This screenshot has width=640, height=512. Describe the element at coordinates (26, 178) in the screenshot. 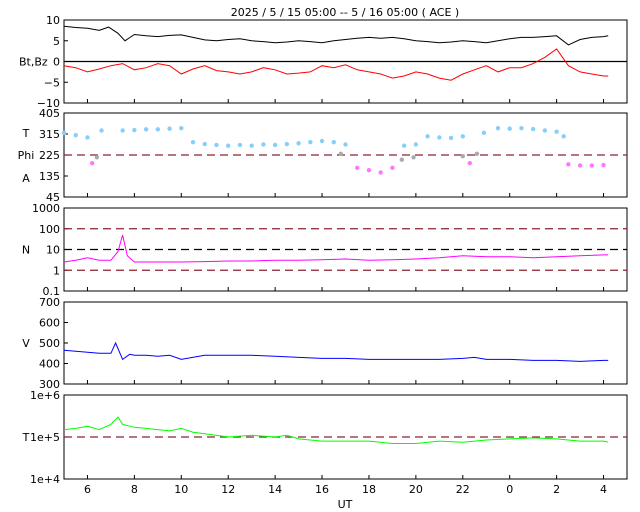

I see `phi-ylabel-a: A` at that location.